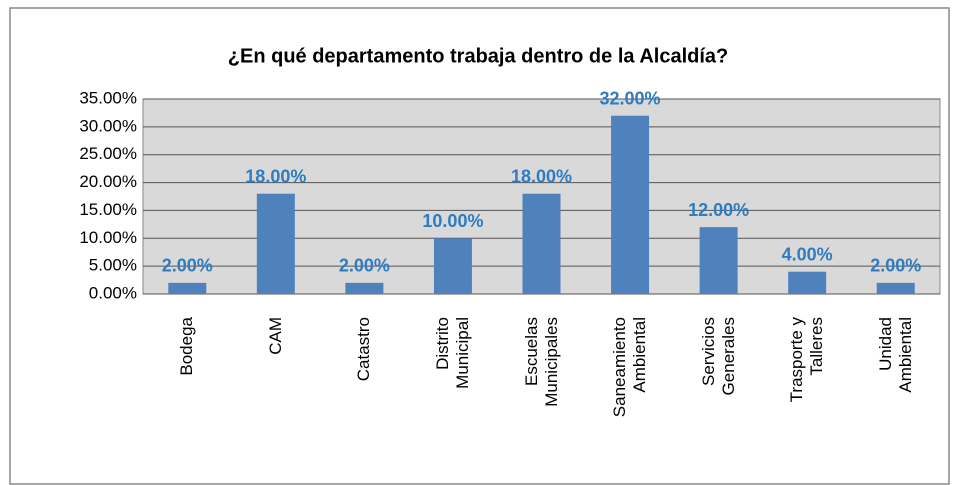 The width and height of the screenshot is (956, 485). I want to click on y-tick-label: 30.00%, so click(108, 125).